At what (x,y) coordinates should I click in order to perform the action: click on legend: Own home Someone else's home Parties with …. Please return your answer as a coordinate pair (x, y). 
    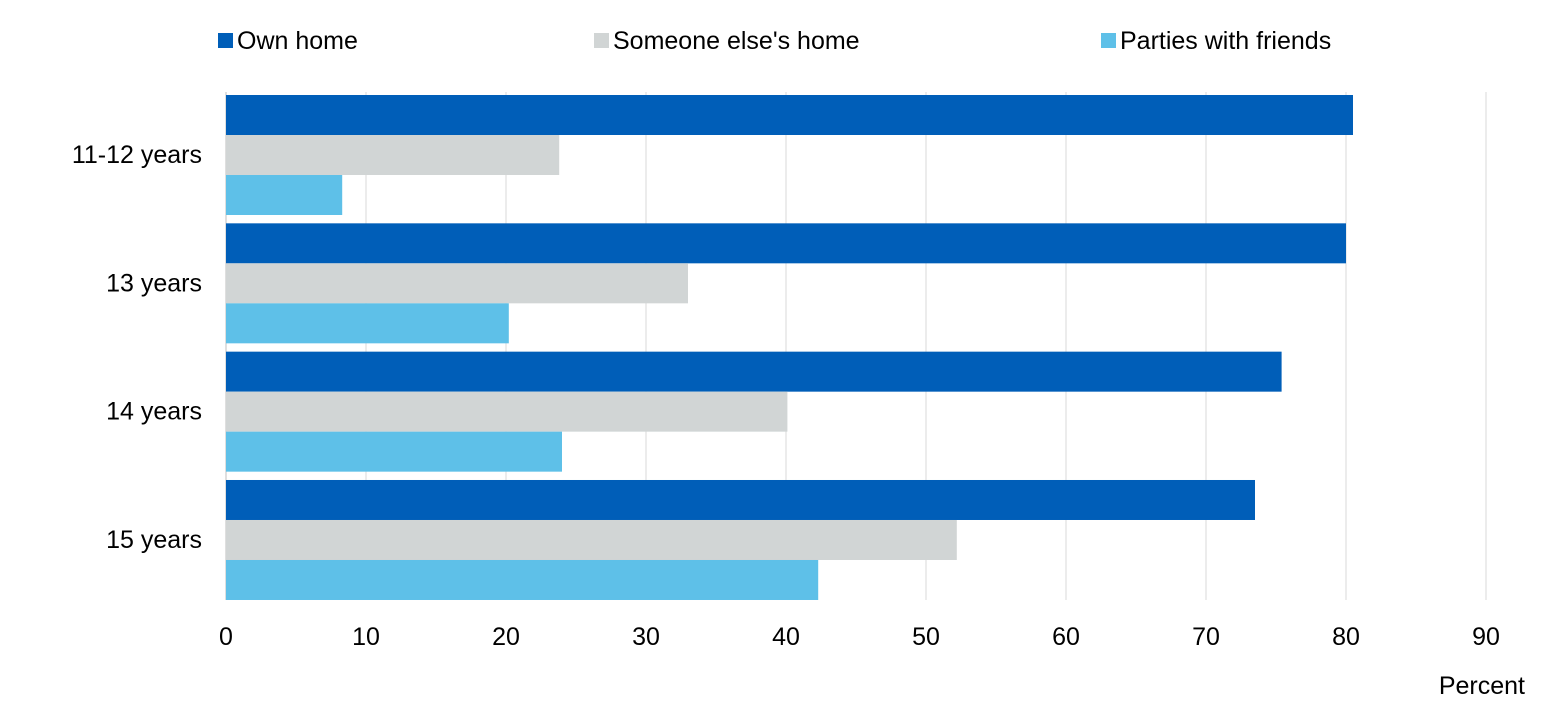
    Looking at the image, I should click on (774, 41).